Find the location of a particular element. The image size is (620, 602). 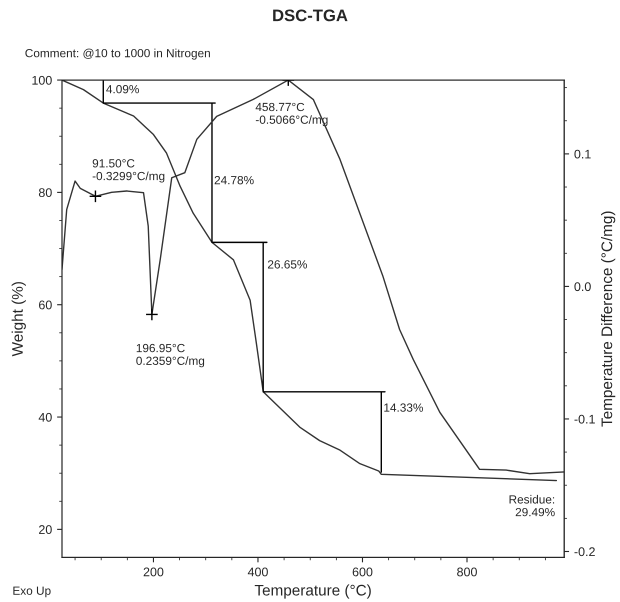

annotation: 4.09% is located at coordinates (122, 89).